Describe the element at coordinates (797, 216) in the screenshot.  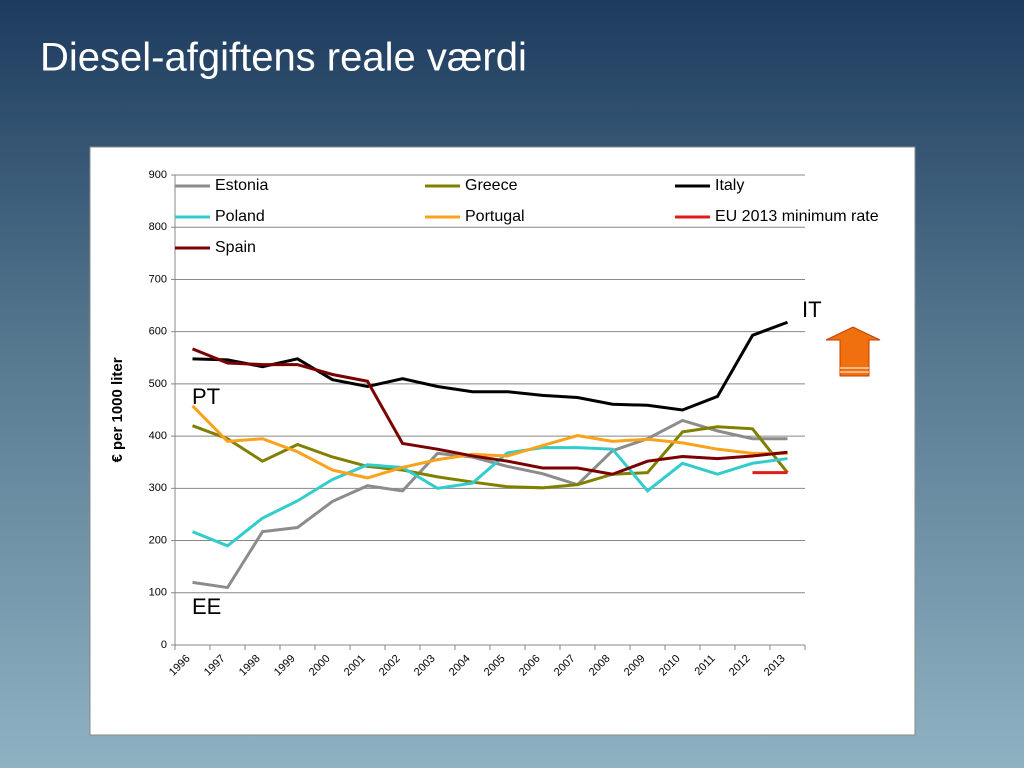
I see `legend-label: EU 2013 minimum rate` at that location.